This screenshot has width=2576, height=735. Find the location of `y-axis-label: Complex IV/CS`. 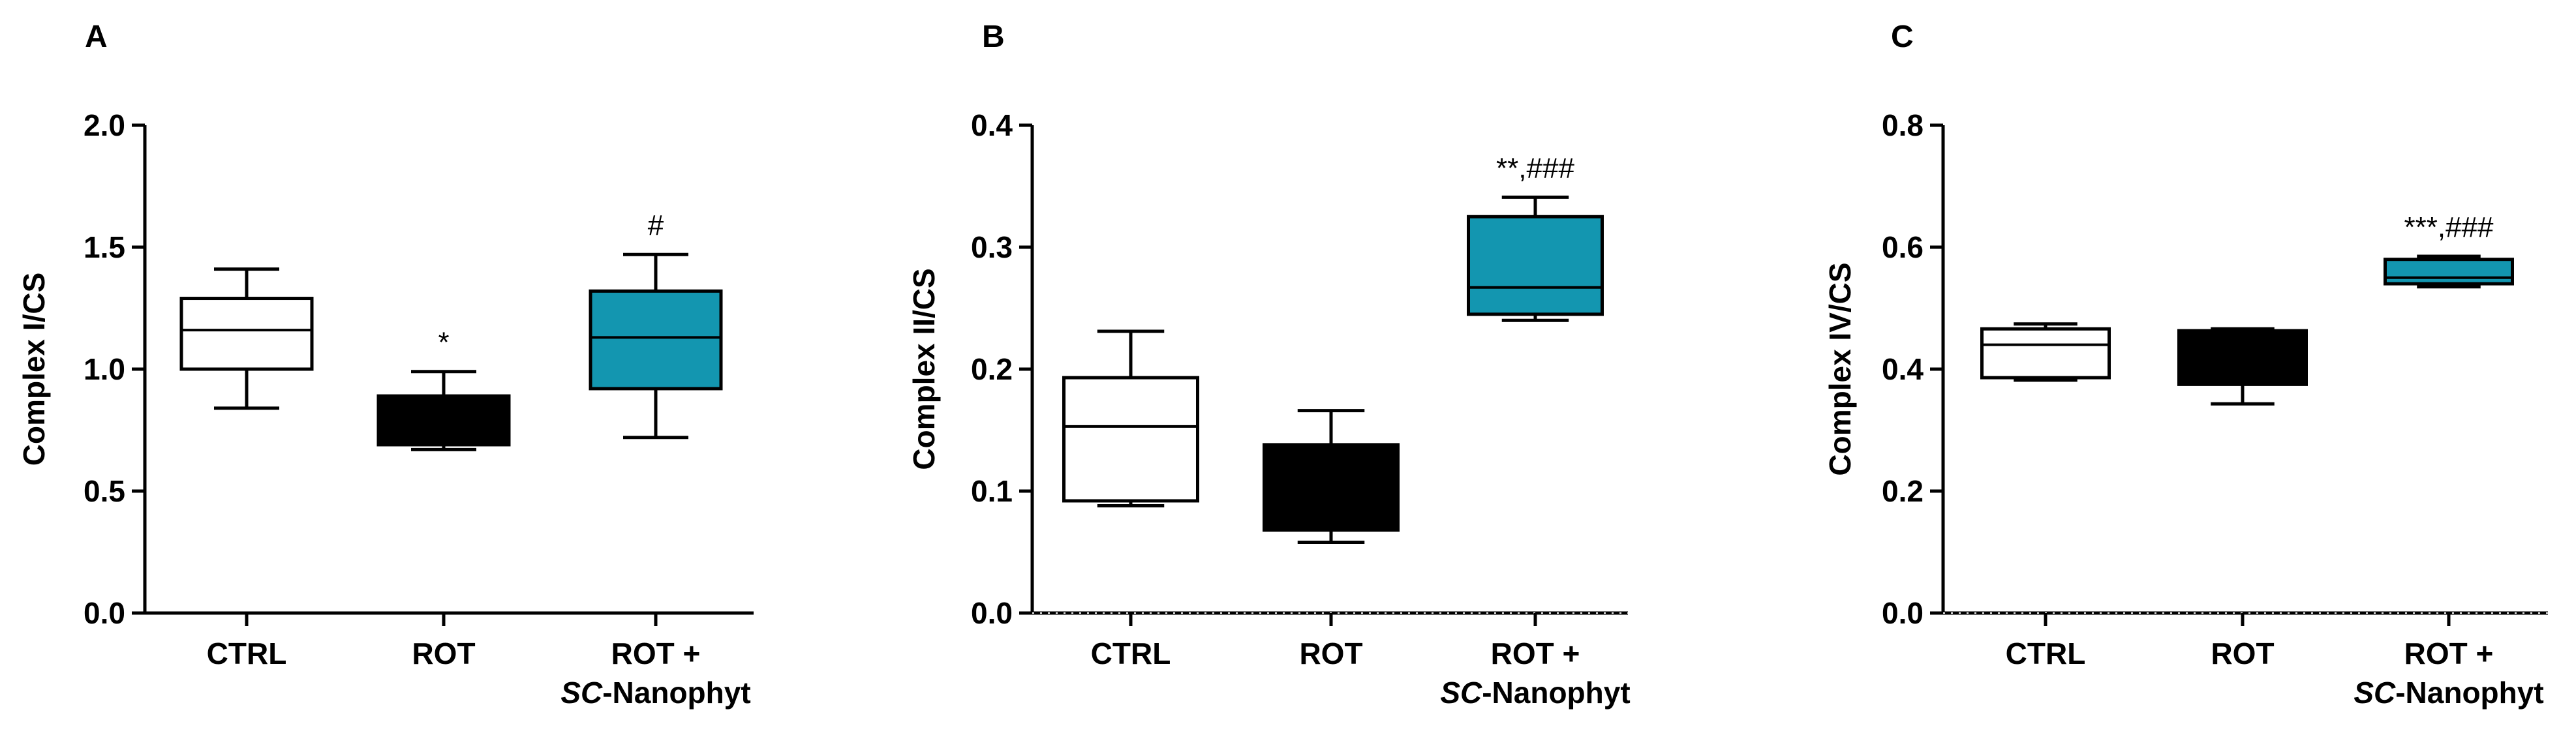

y-axis-label: Complex IV/CS is located at coordinates (1840, 369).